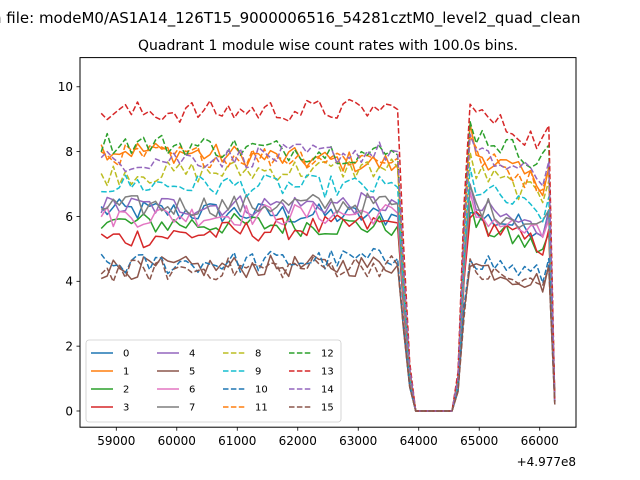 This screenshot has height=480, width=640. I want to click on x-tick-label: 61000, so click(237, 441).